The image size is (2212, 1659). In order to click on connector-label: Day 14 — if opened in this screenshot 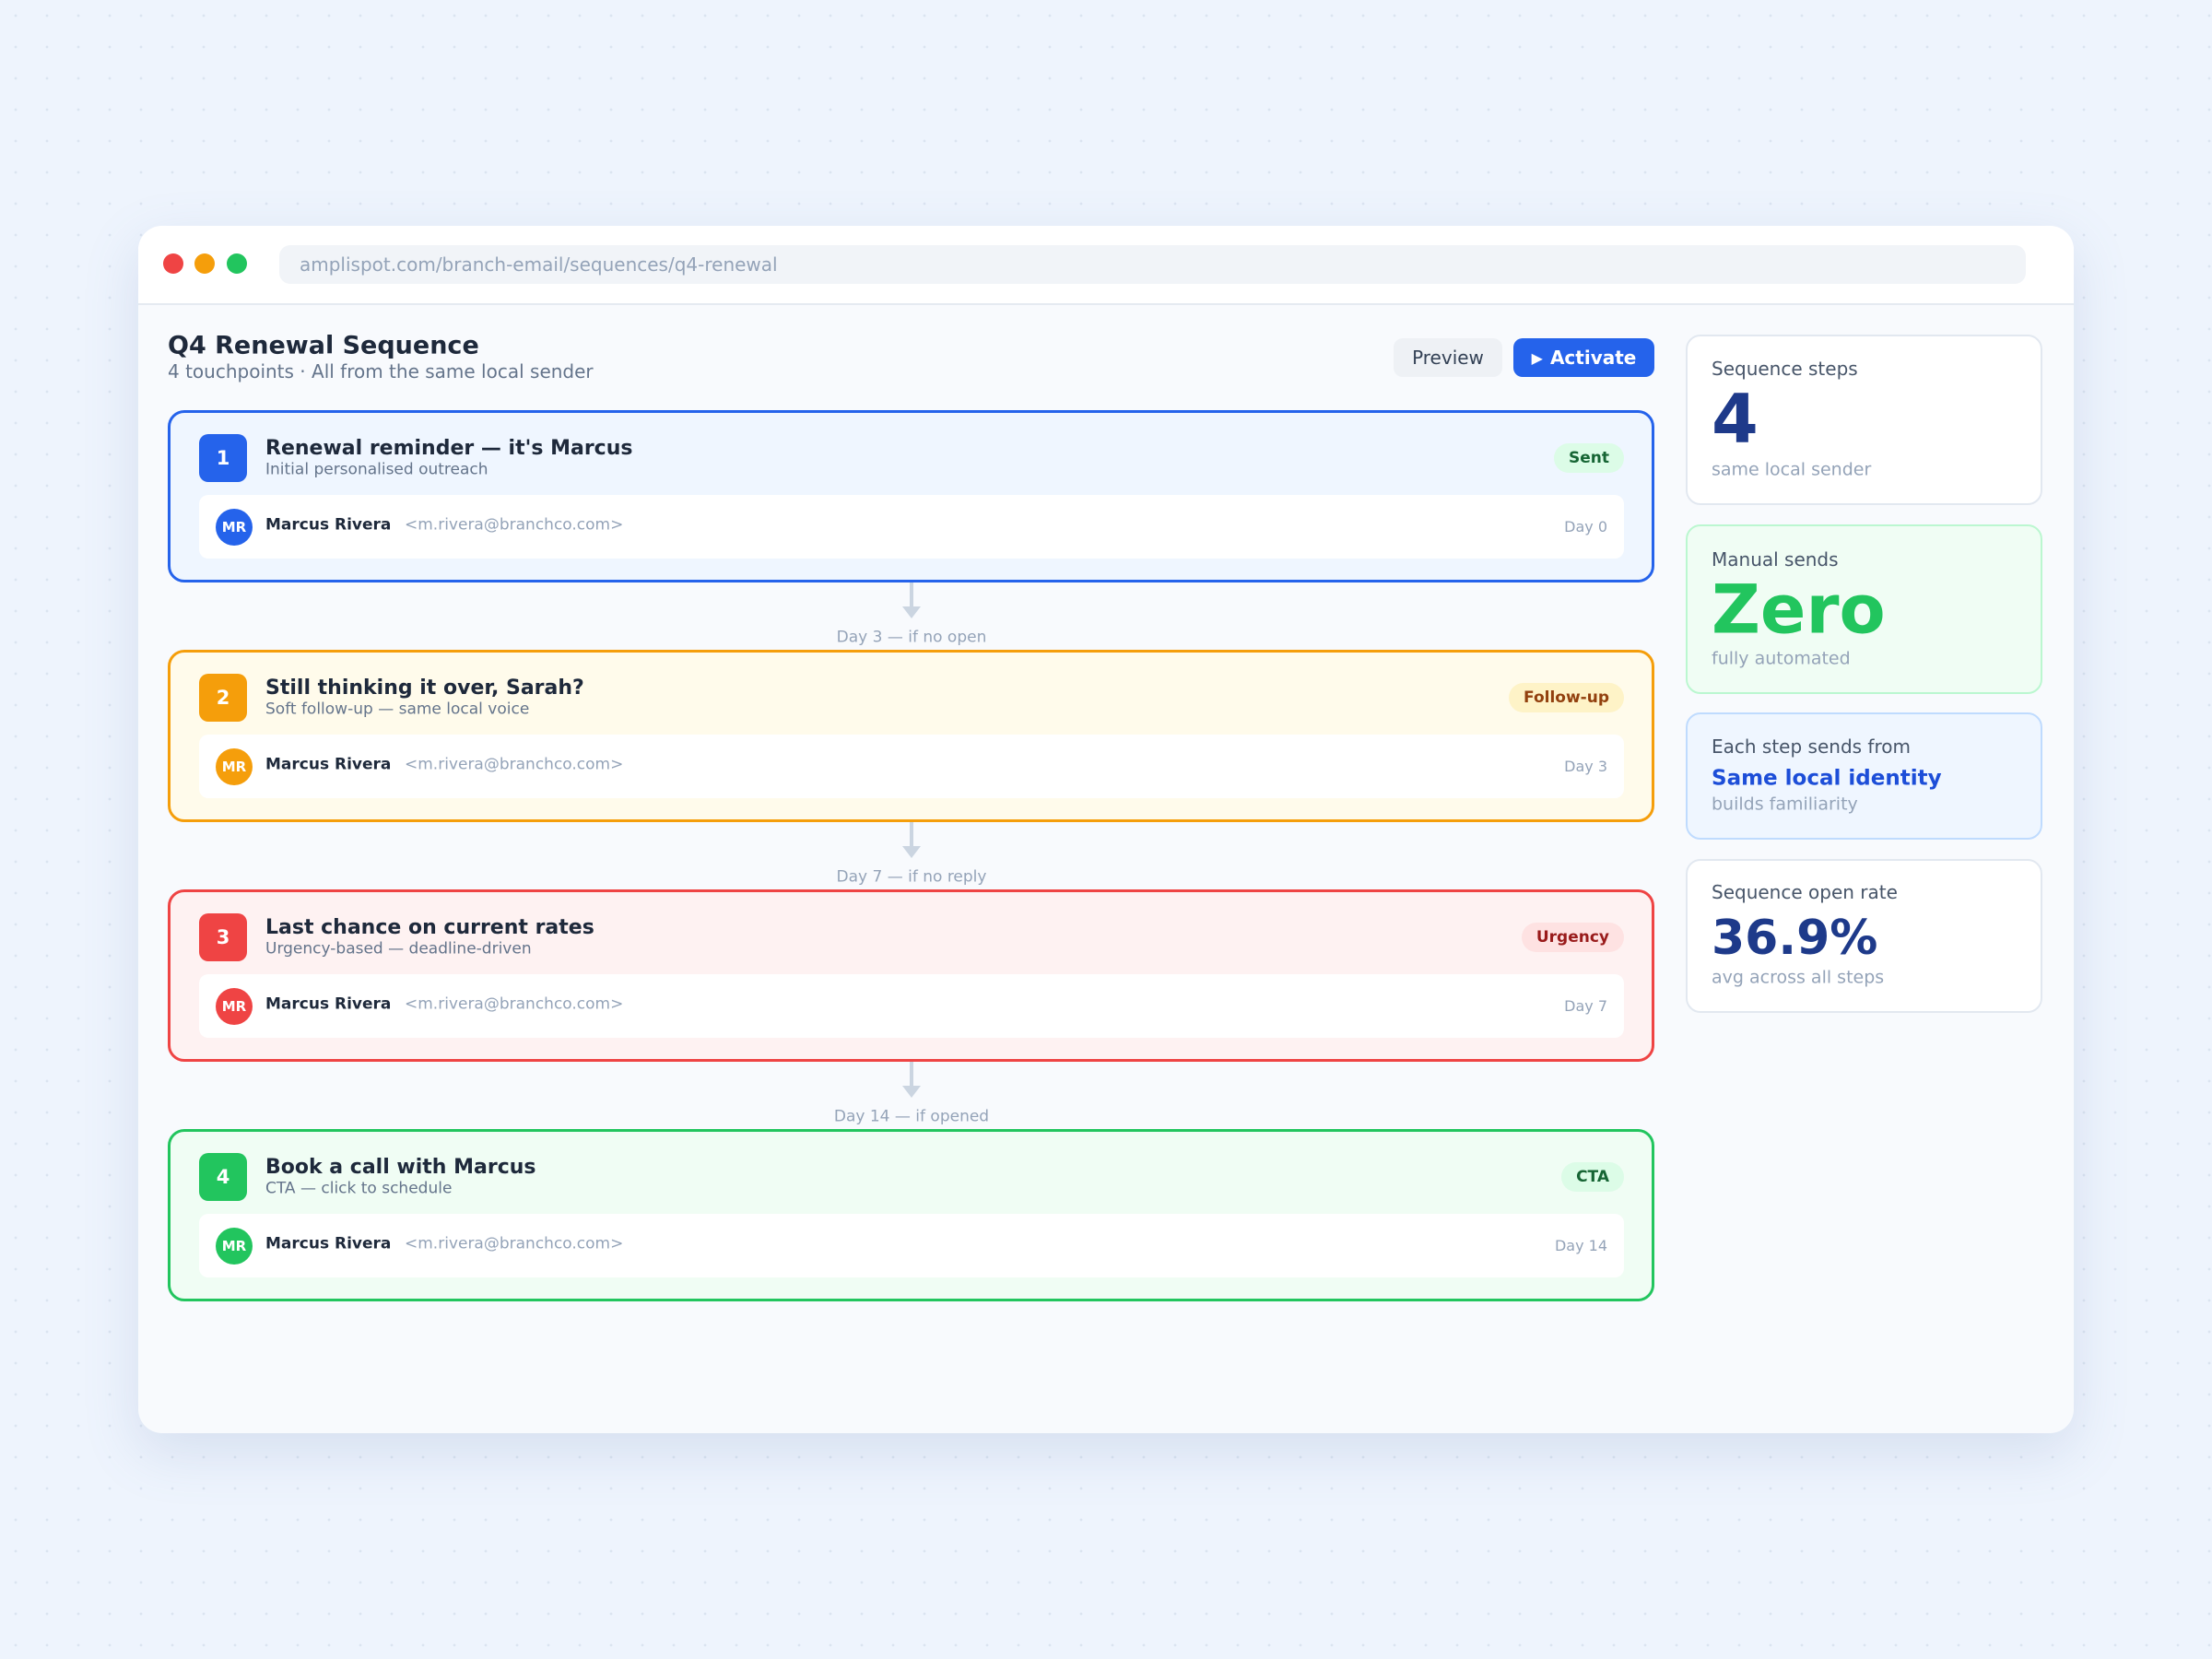, I will do `click(911, 1116)`.